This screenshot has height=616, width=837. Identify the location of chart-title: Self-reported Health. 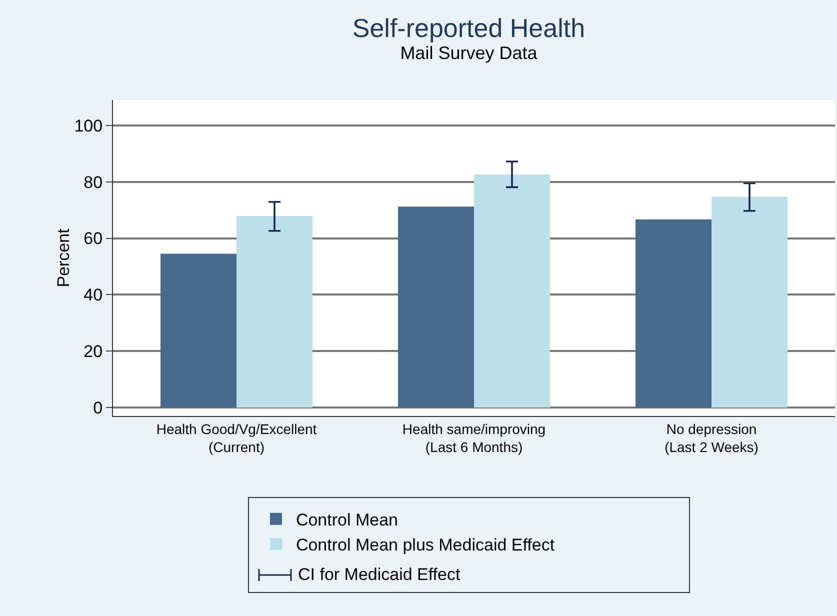
(469, 27).